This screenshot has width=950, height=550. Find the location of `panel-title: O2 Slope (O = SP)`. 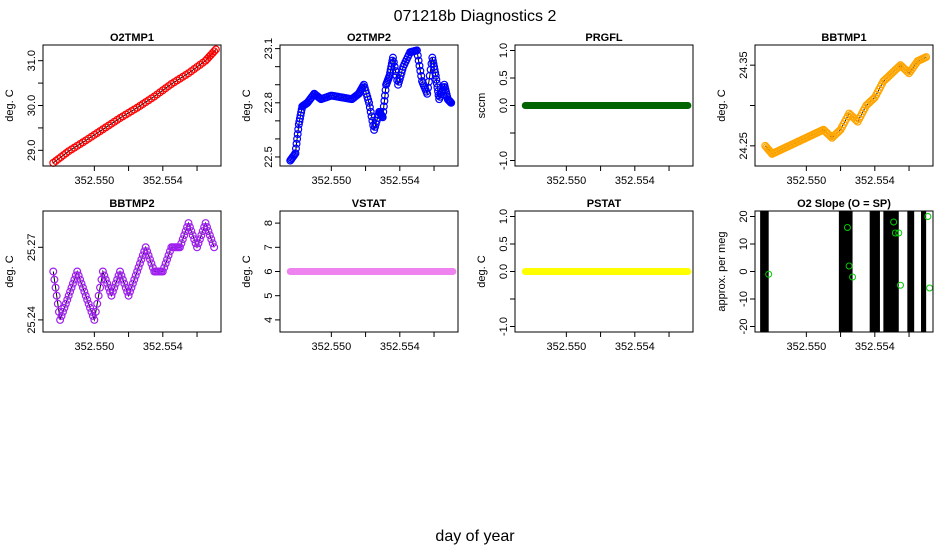

panel-title: O2 Slope (O = SP) is located at coordinates (844, 204).